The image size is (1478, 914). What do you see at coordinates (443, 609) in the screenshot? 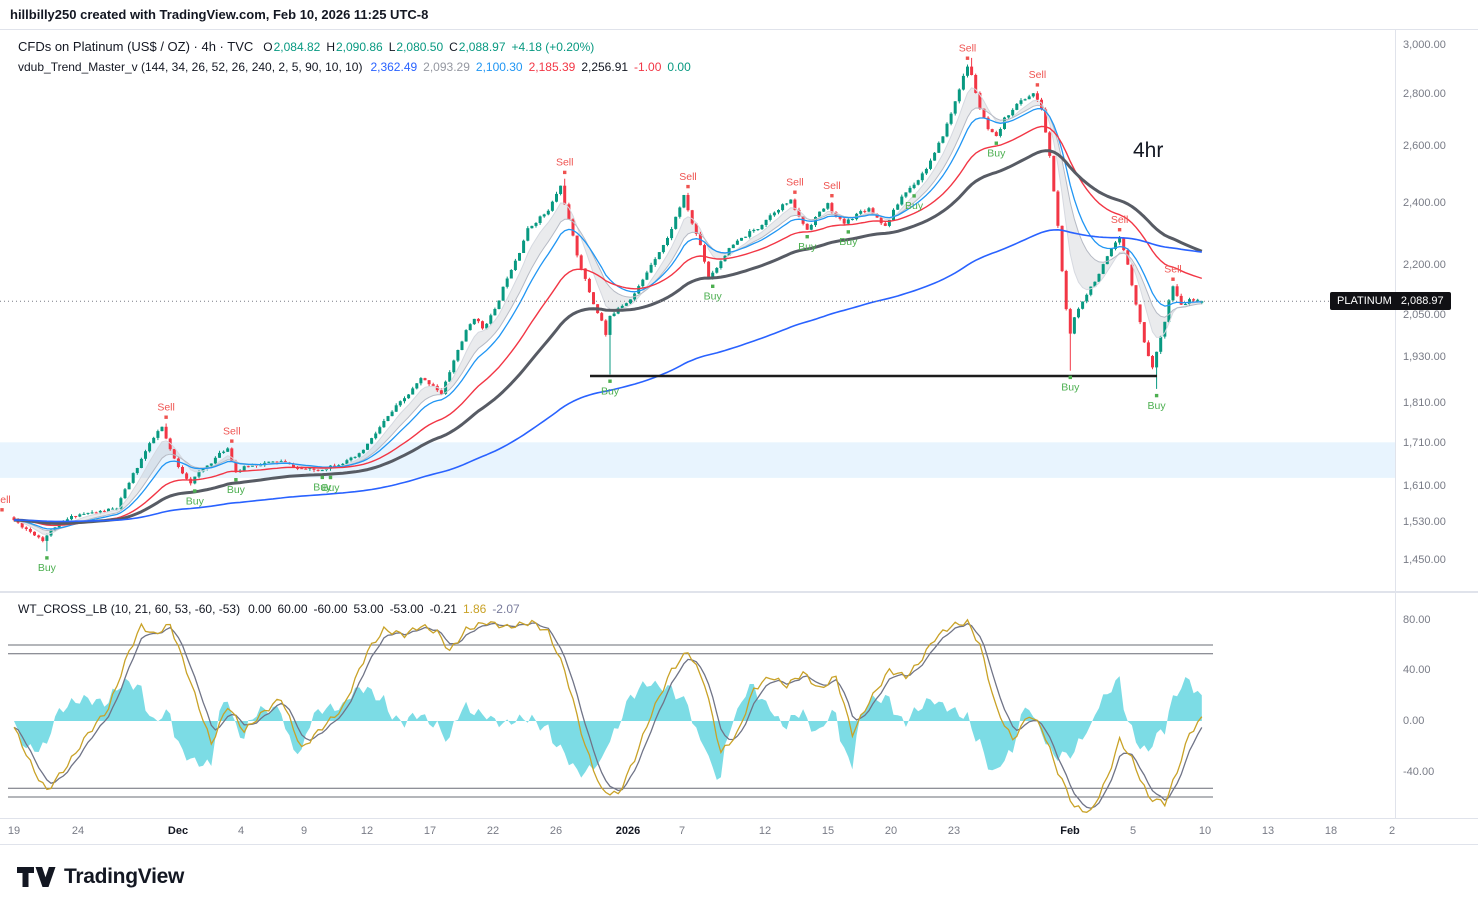
I see `legend-value: -0.21` at bounding box center [443, 609].